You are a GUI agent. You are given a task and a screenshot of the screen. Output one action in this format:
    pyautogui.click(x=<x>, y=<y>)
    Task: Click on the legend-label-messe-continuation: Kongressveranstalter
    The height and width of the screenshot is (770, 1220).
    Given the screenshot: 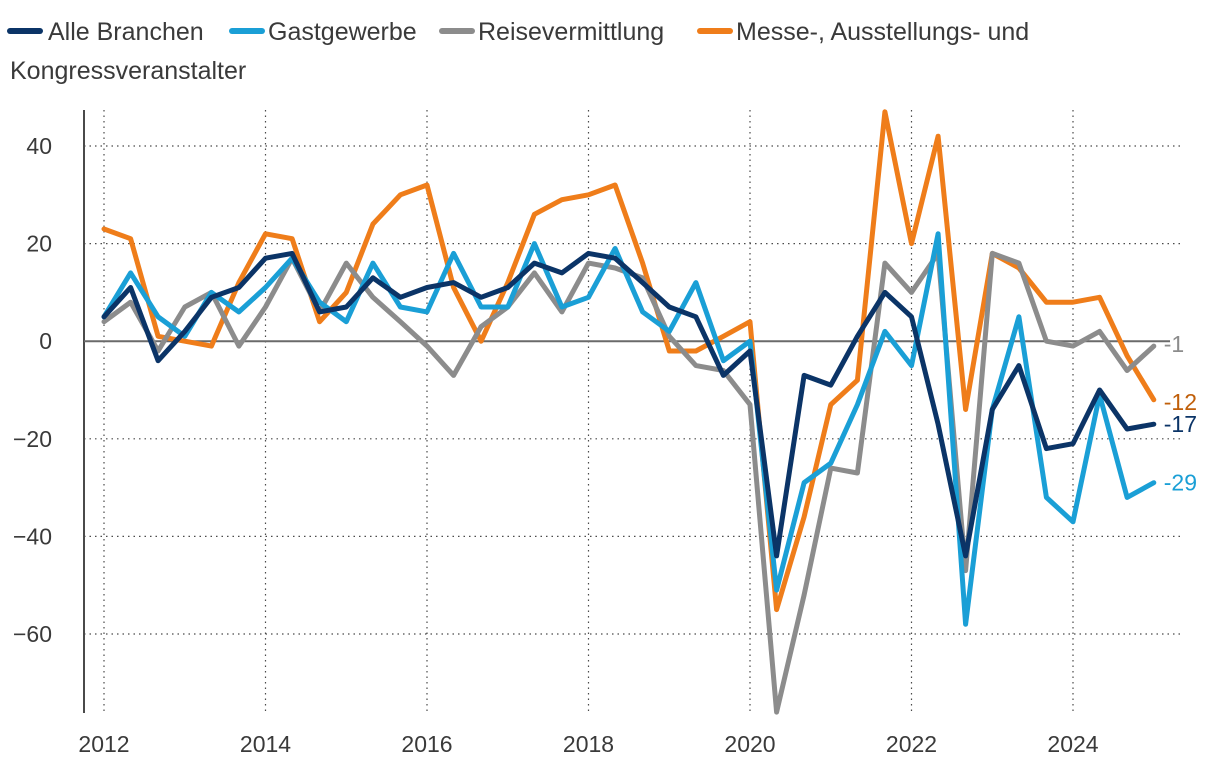 What is the action you would take?
    pyautogui.click(x=128, y=71)
    